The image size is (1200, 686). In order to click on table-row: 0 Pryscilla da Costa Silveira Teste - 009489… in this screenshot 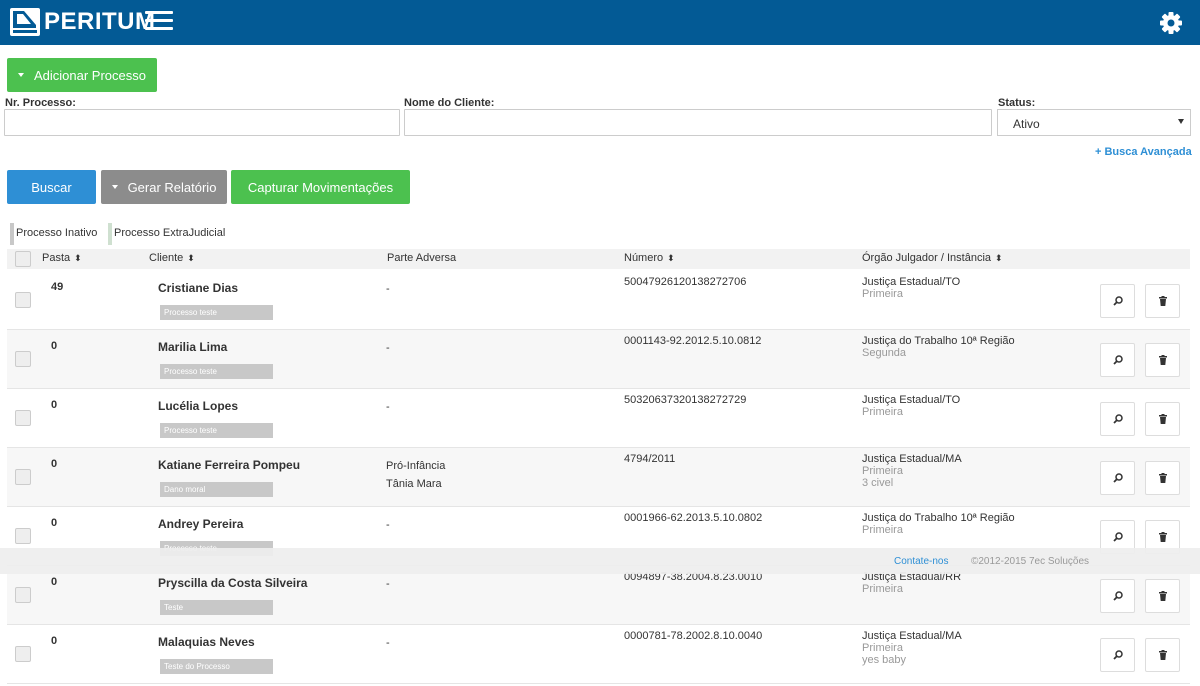, I will do `click(598, 595)`.